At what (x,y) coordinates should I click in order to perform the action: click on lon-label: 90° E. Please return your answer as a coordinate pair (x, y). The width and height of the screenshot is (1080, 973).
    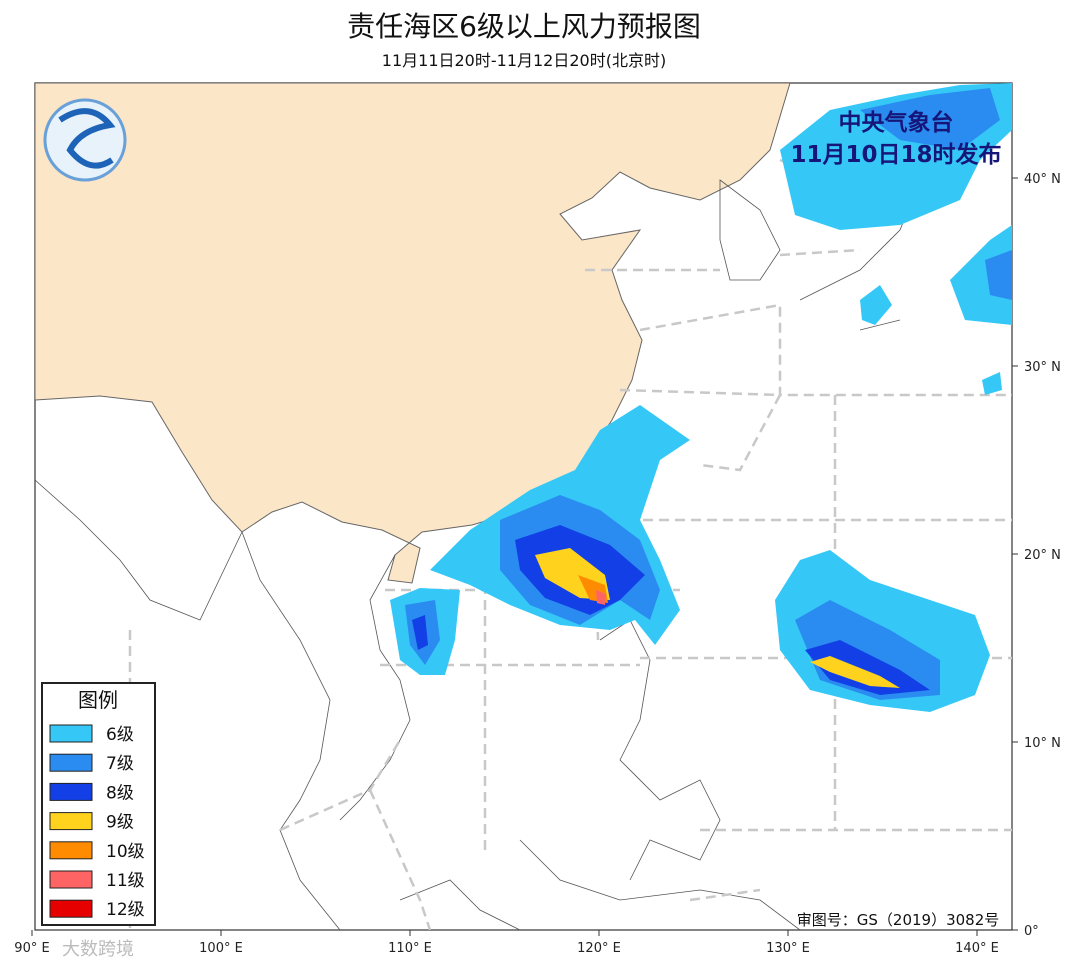
    Looking at the image, I should click on (31, 948).